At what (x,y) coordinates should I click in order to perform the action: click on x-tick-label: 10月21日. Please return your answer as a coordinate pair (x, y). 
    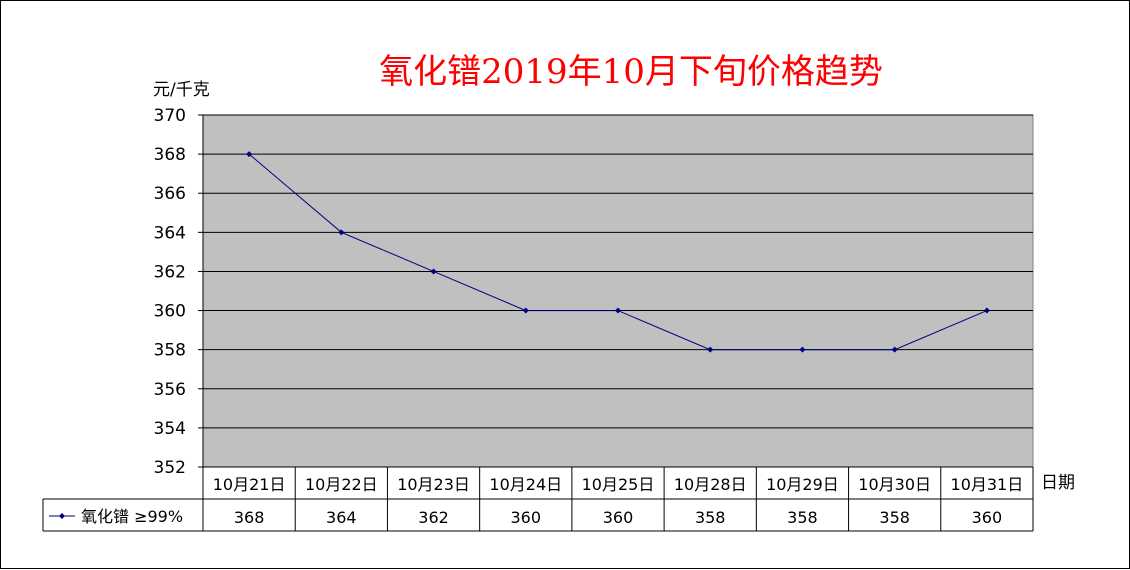
    Looking at the image, I should click on (249, 484).